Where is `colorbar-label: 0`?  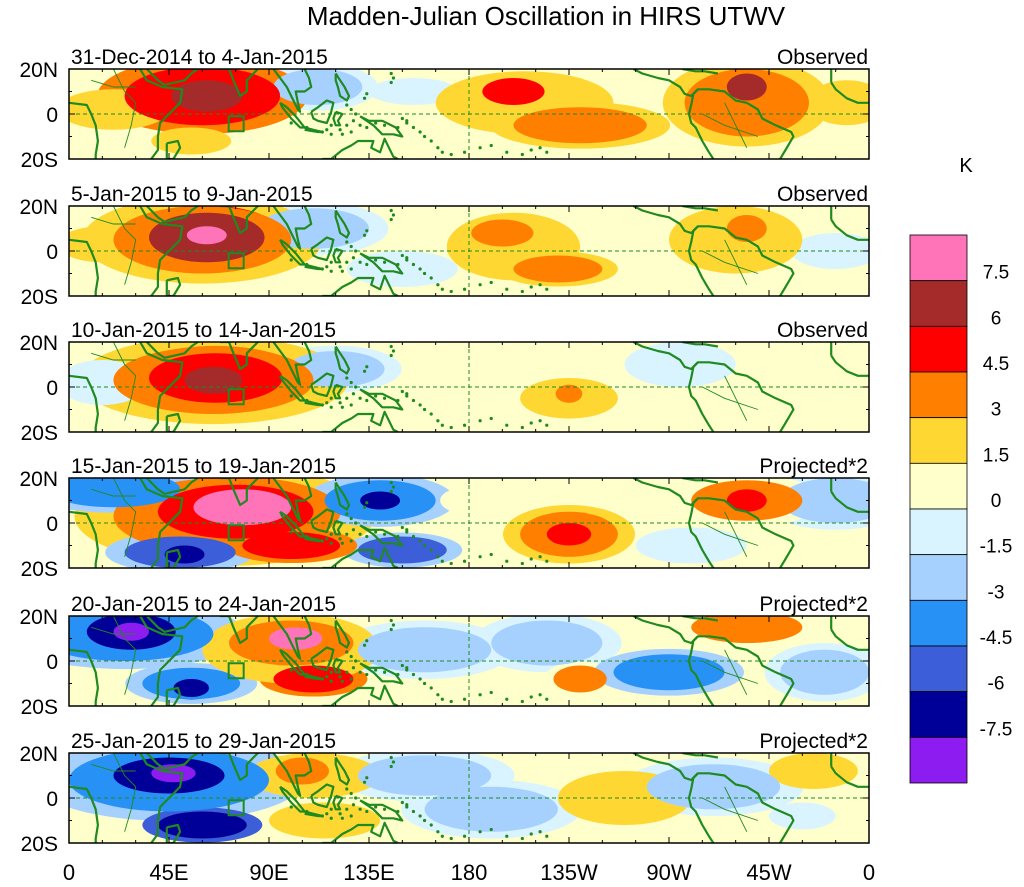
colorbar-label: 0 is located at coordinates (996, 501).